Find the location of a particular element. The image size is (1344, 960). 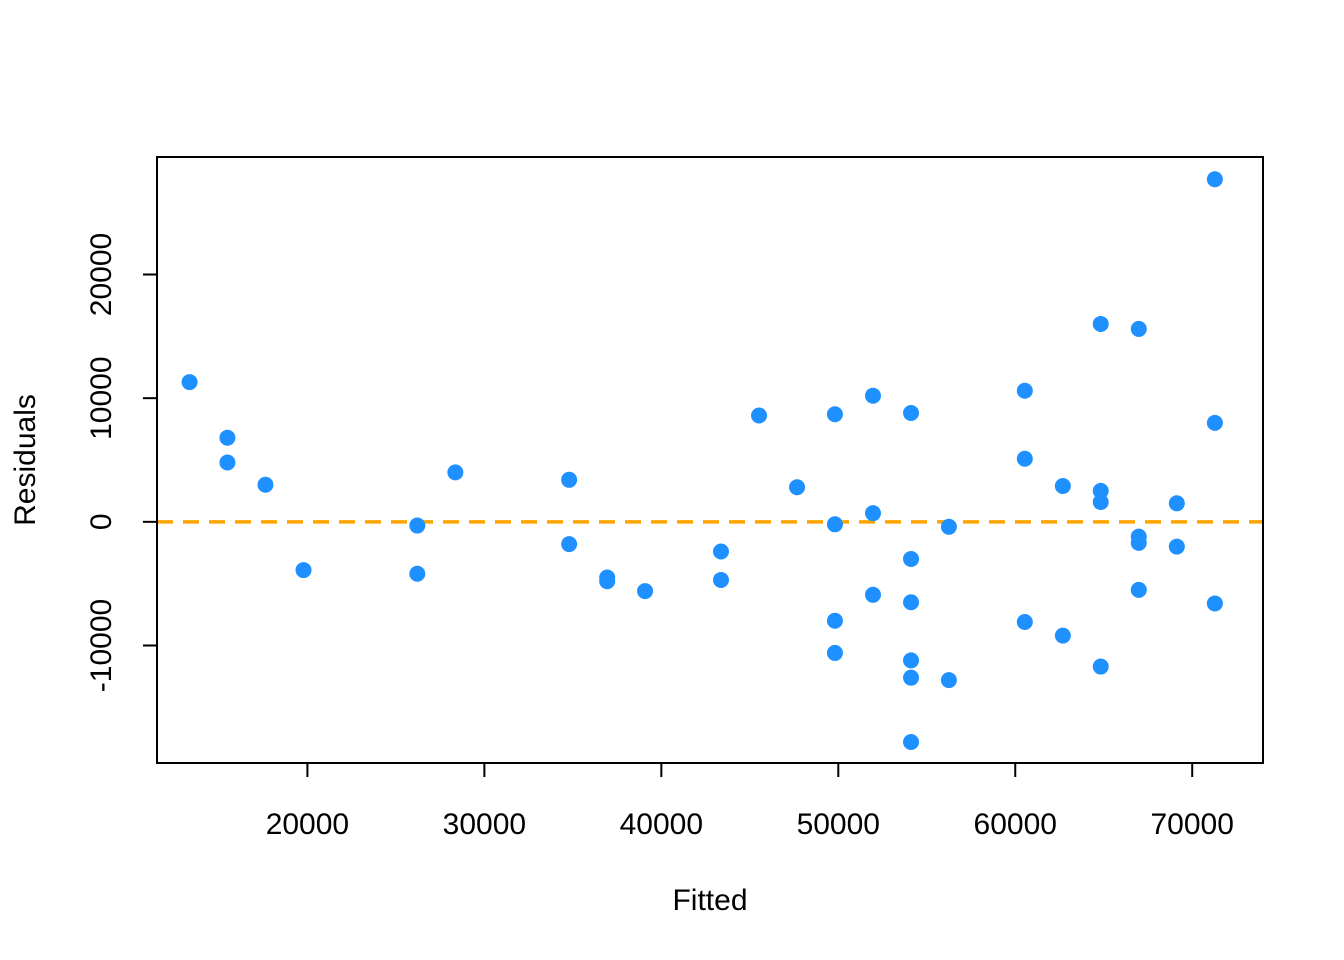

x-tick-label: 30000 is located at coordinates (484, 824).